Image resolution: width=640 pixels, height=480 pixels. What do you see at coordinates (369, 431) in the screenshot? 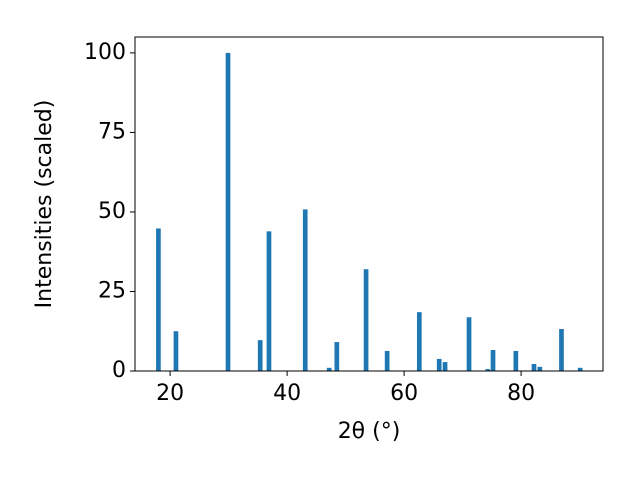
I see `x-axis-label: 2θ (°)` at bounding box center [369, 431].